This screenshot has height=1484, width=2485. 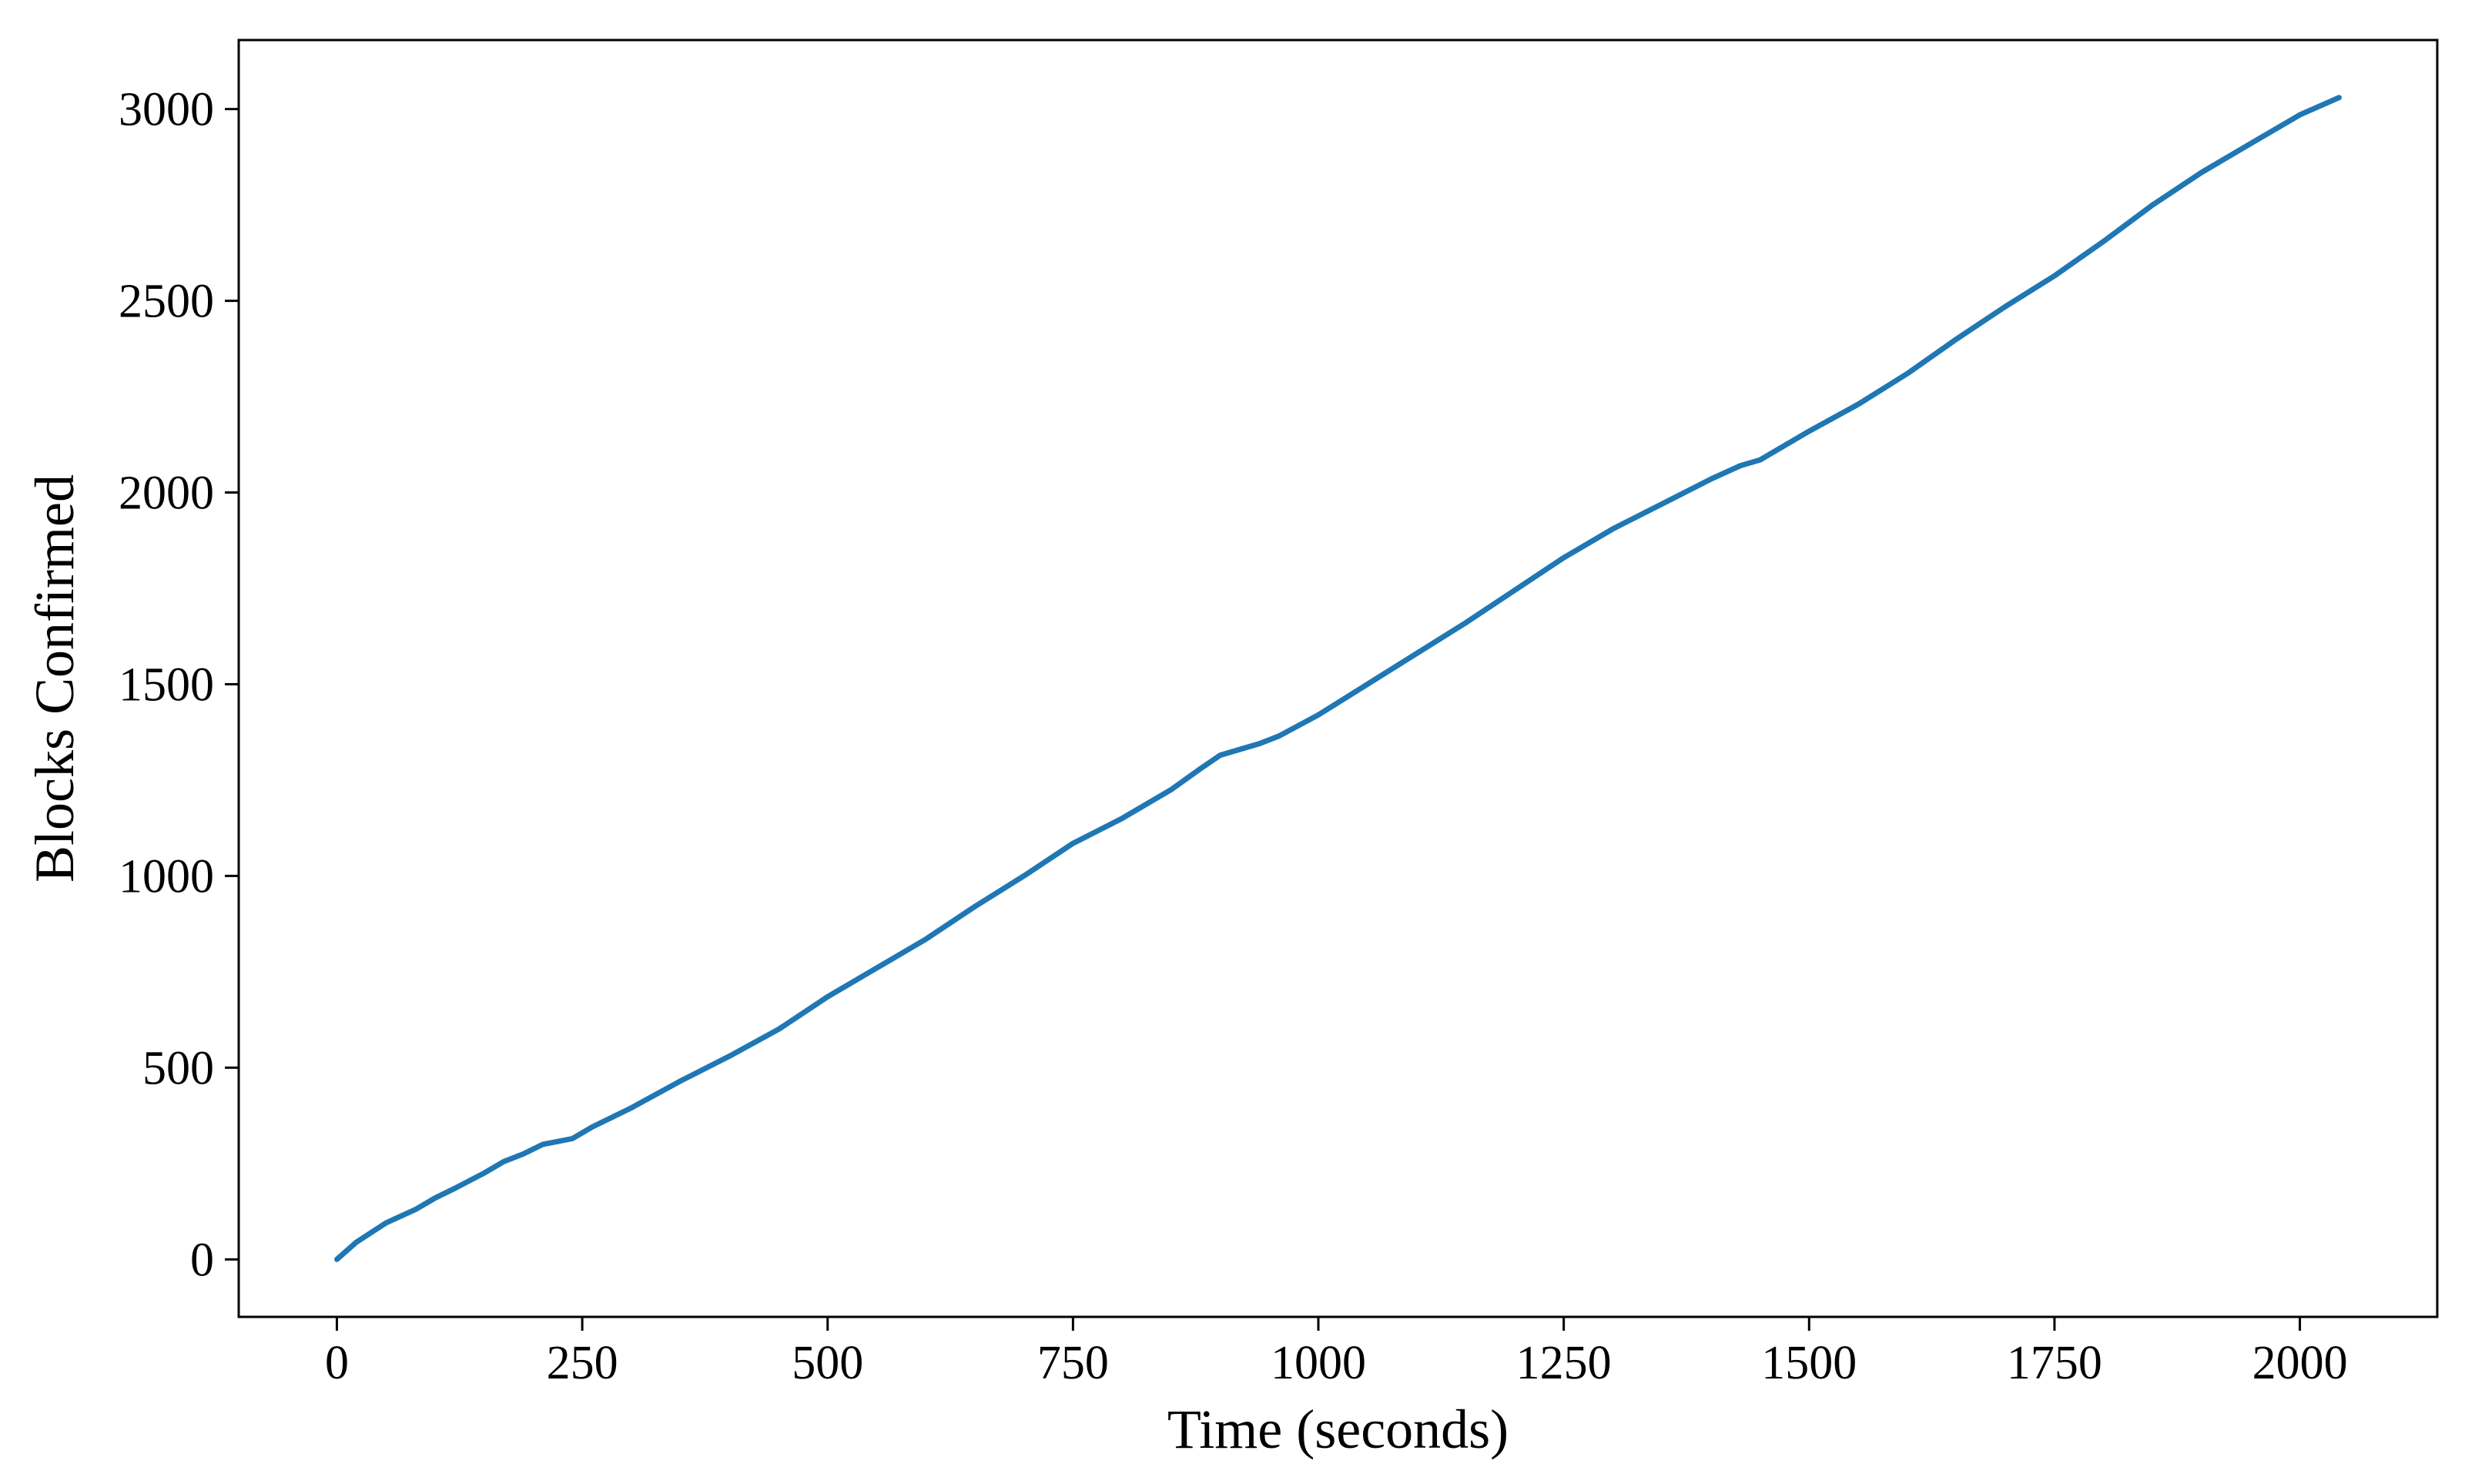 I want to click on x-tick-label: 1000, so click(x=1318, y=1363).